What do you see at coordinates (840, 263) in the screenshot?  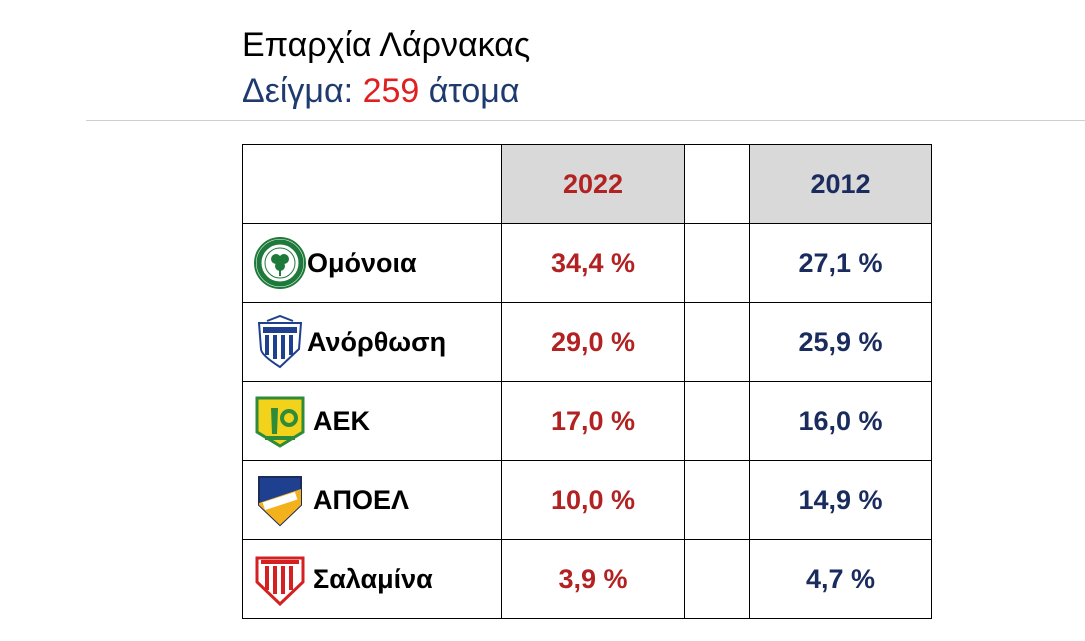 I see `value-2012: 27,1 %` at bounding box center [840, 263].